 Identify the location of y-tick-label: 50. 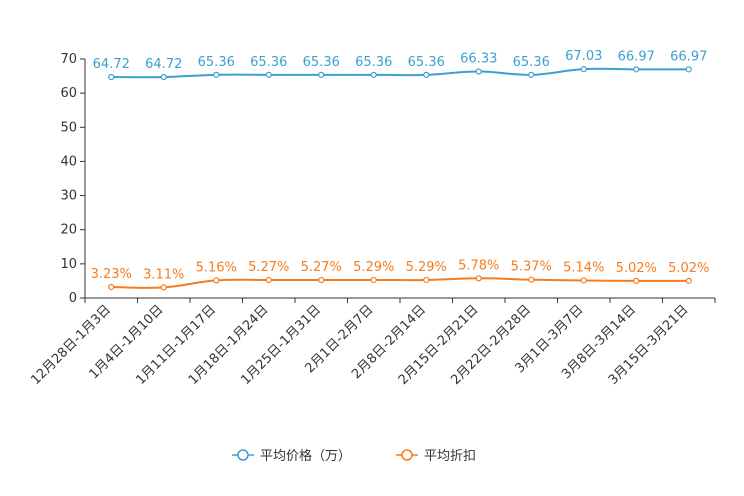
(68, 127).